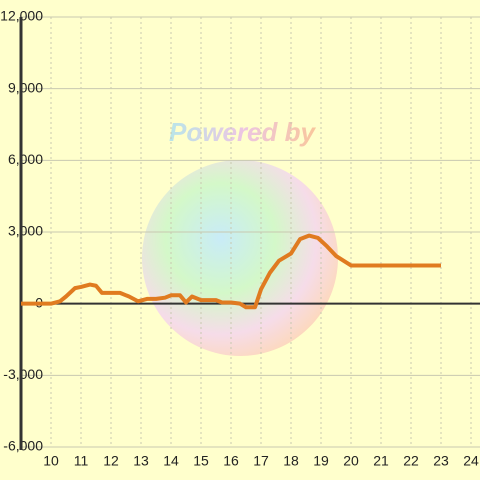 The image size is (480, 480). What do you see at coordinates (471, 461) in the screenshot?
I see `x-tick-label: 24` at bounding box center [471, 461].